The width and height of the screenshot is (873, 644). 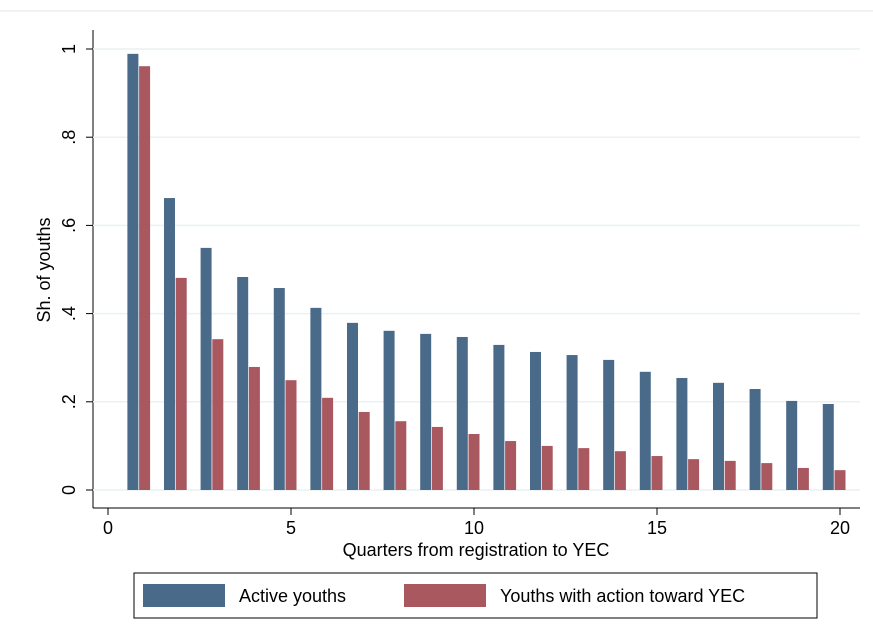 I want to click on y-tick-label: 0, so click(x=69, y=490).